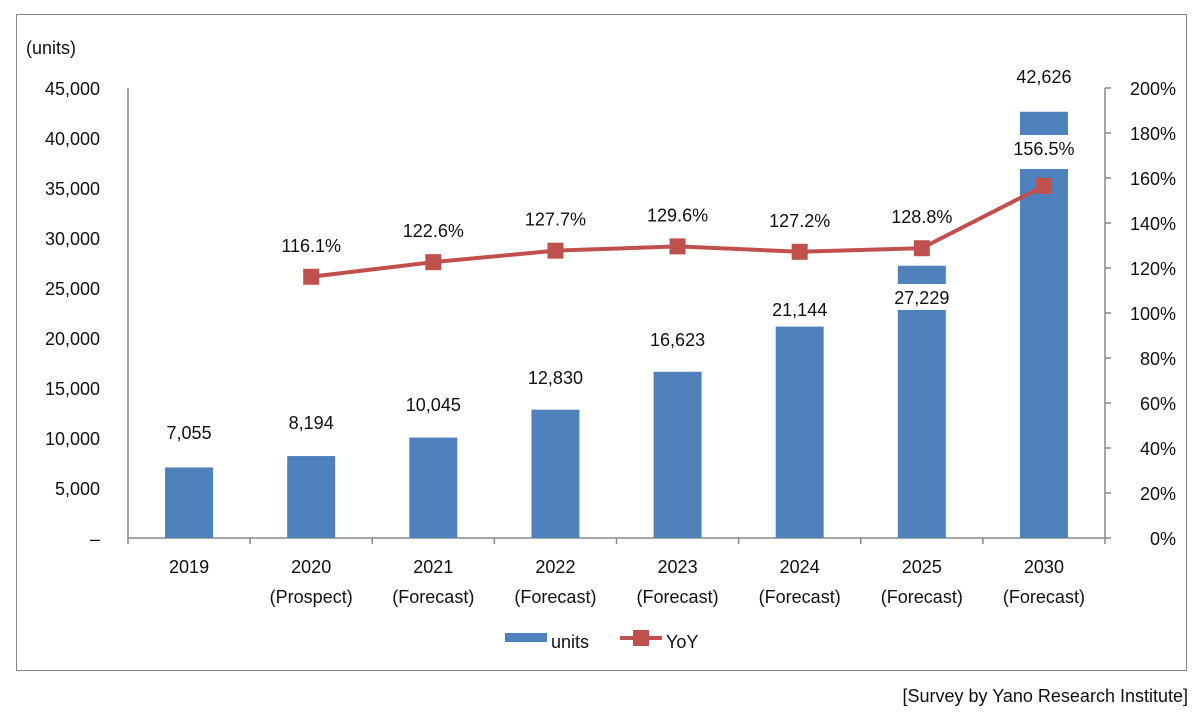 The height and width of the screenshot is (714, 1200). I want to click on bar-2020, so click(311, 497).